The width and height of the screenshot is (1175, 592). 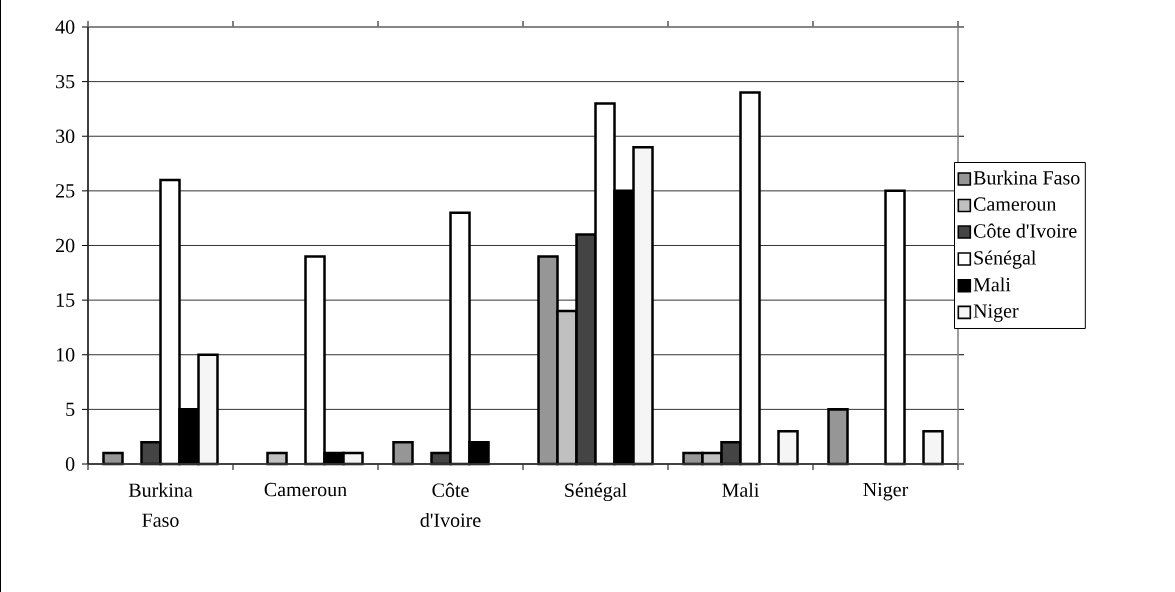 I want to click on y-tick-label: 15, so click(x=65, y=300).